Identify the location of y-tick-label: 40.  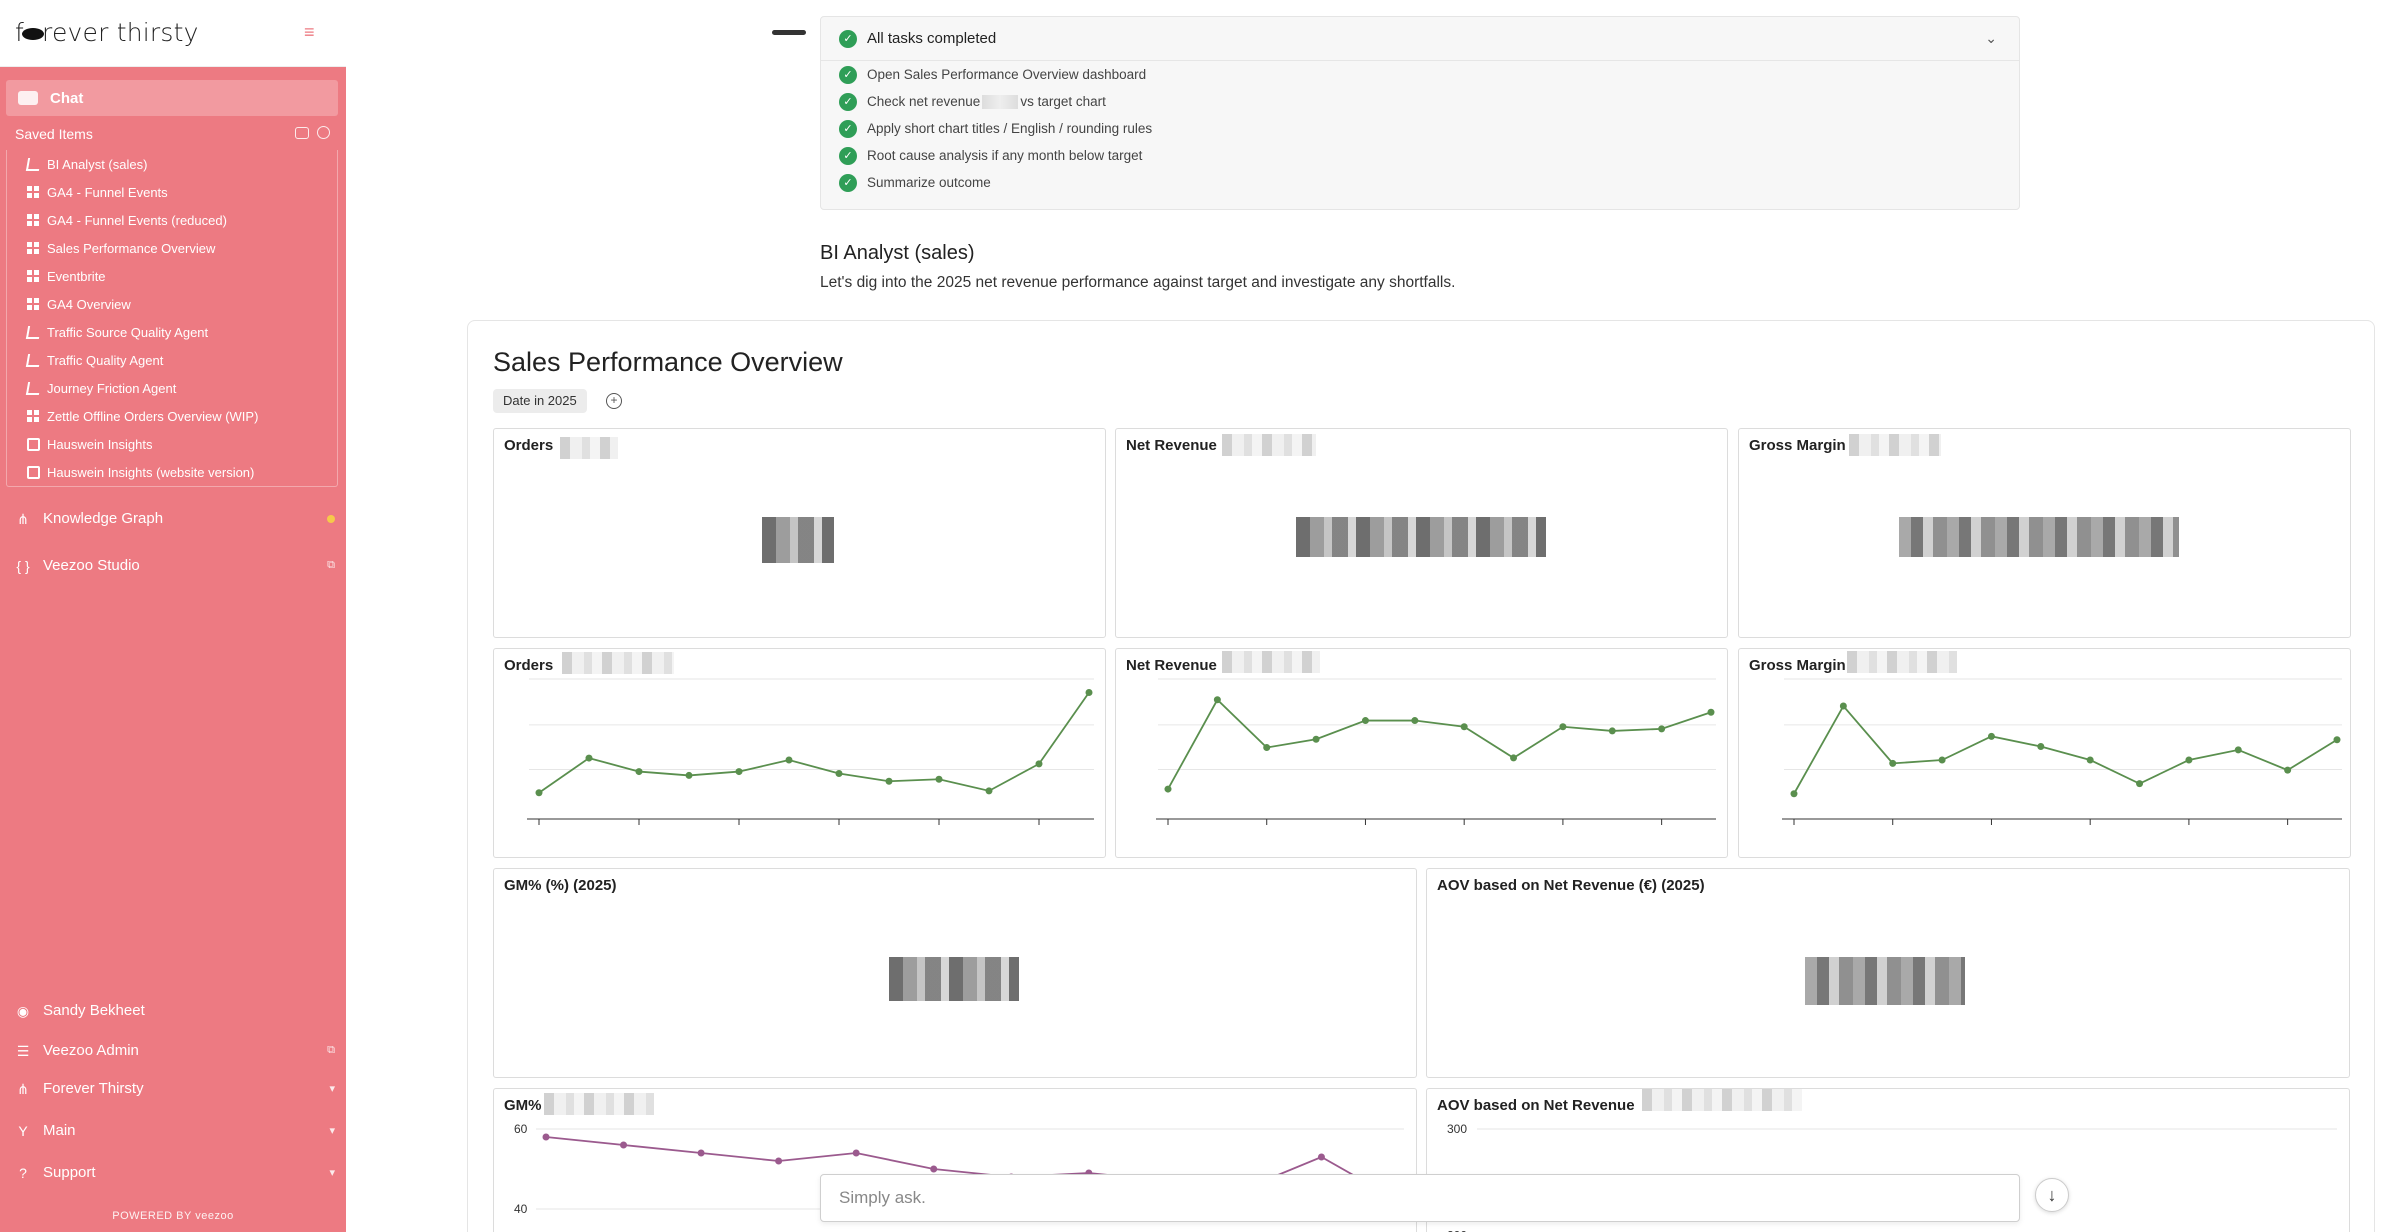
(521, 1209).